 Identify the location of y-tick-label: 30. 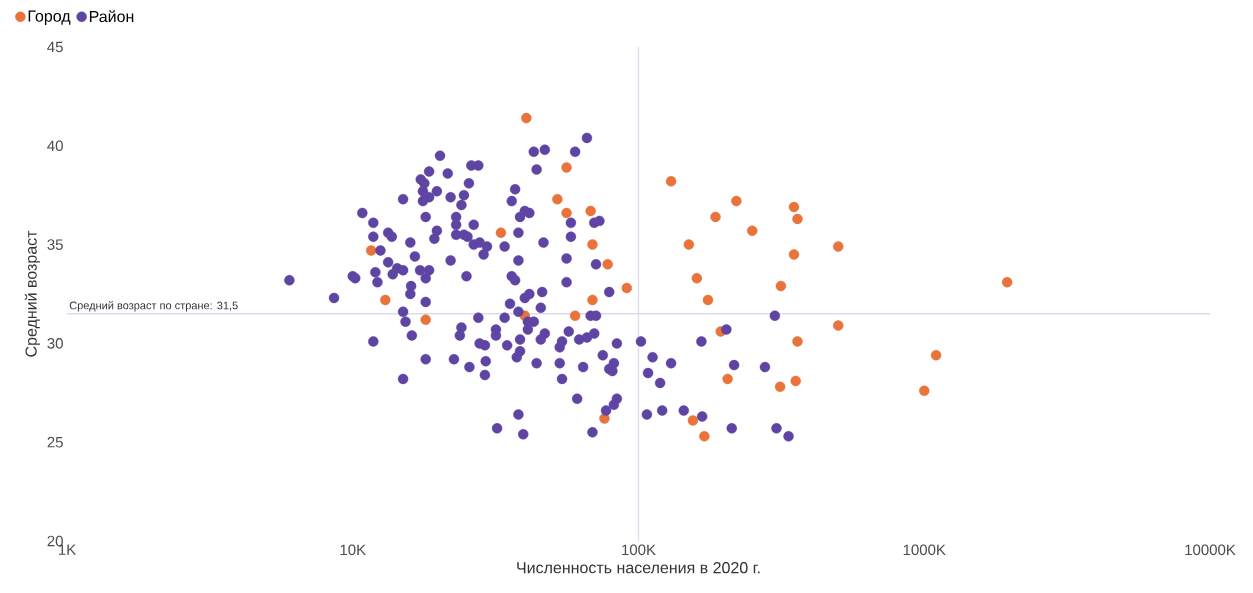
(55, 343).